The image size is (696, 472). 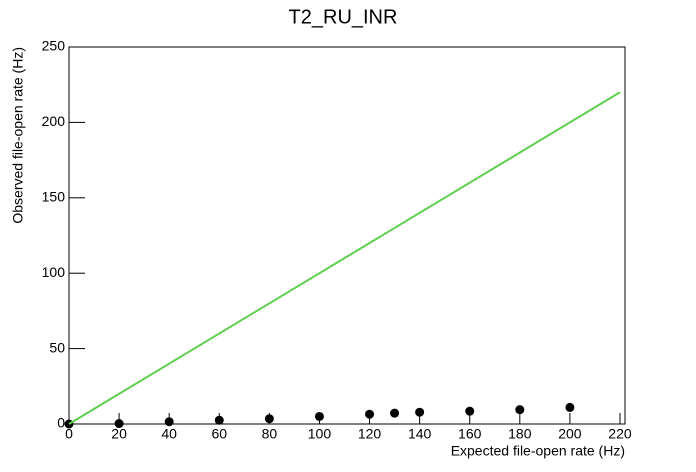 I want to click on x-tick-label: 160, so click(x=470, y=434).